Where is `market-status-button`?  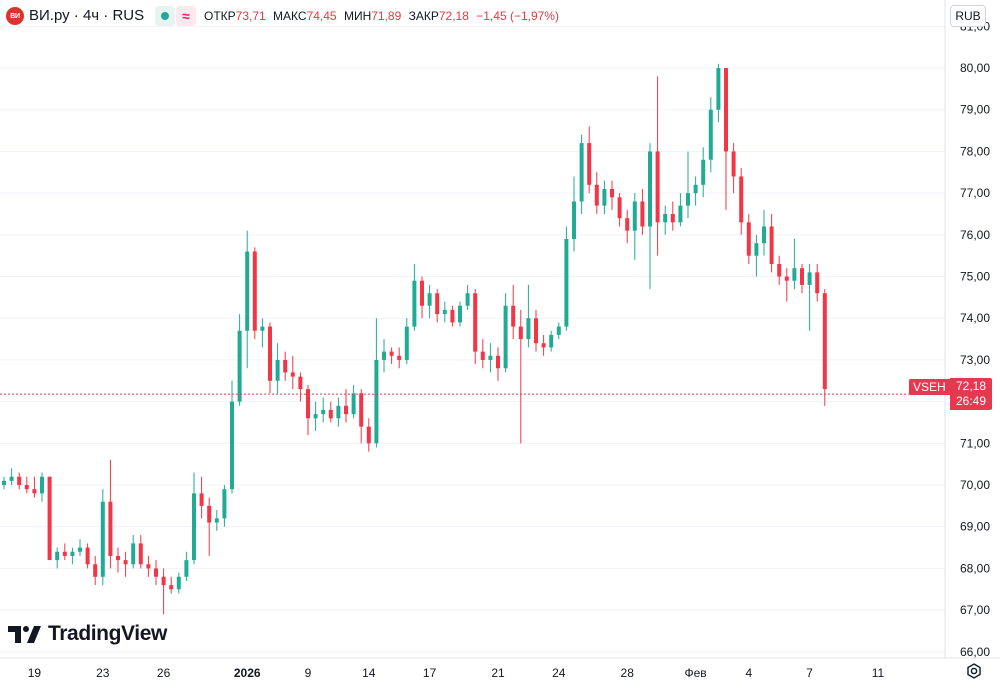
market-status-button is located at coordinates (165, 16).